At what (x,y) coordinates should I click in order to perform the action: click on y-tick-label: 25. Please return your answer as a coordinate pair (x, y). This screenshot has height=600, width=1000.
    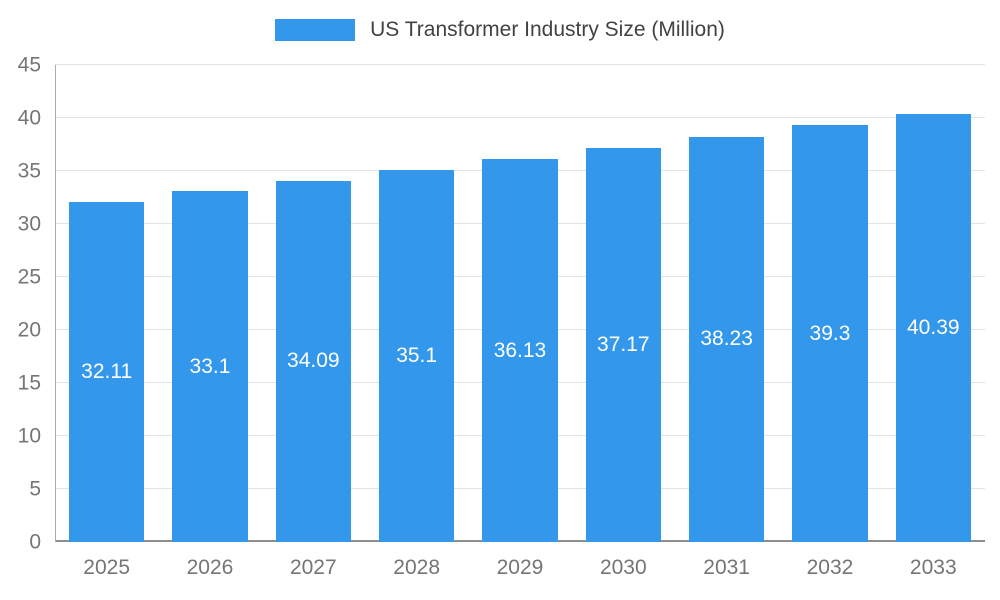
    Looking at the image, I should click on (29, 277).